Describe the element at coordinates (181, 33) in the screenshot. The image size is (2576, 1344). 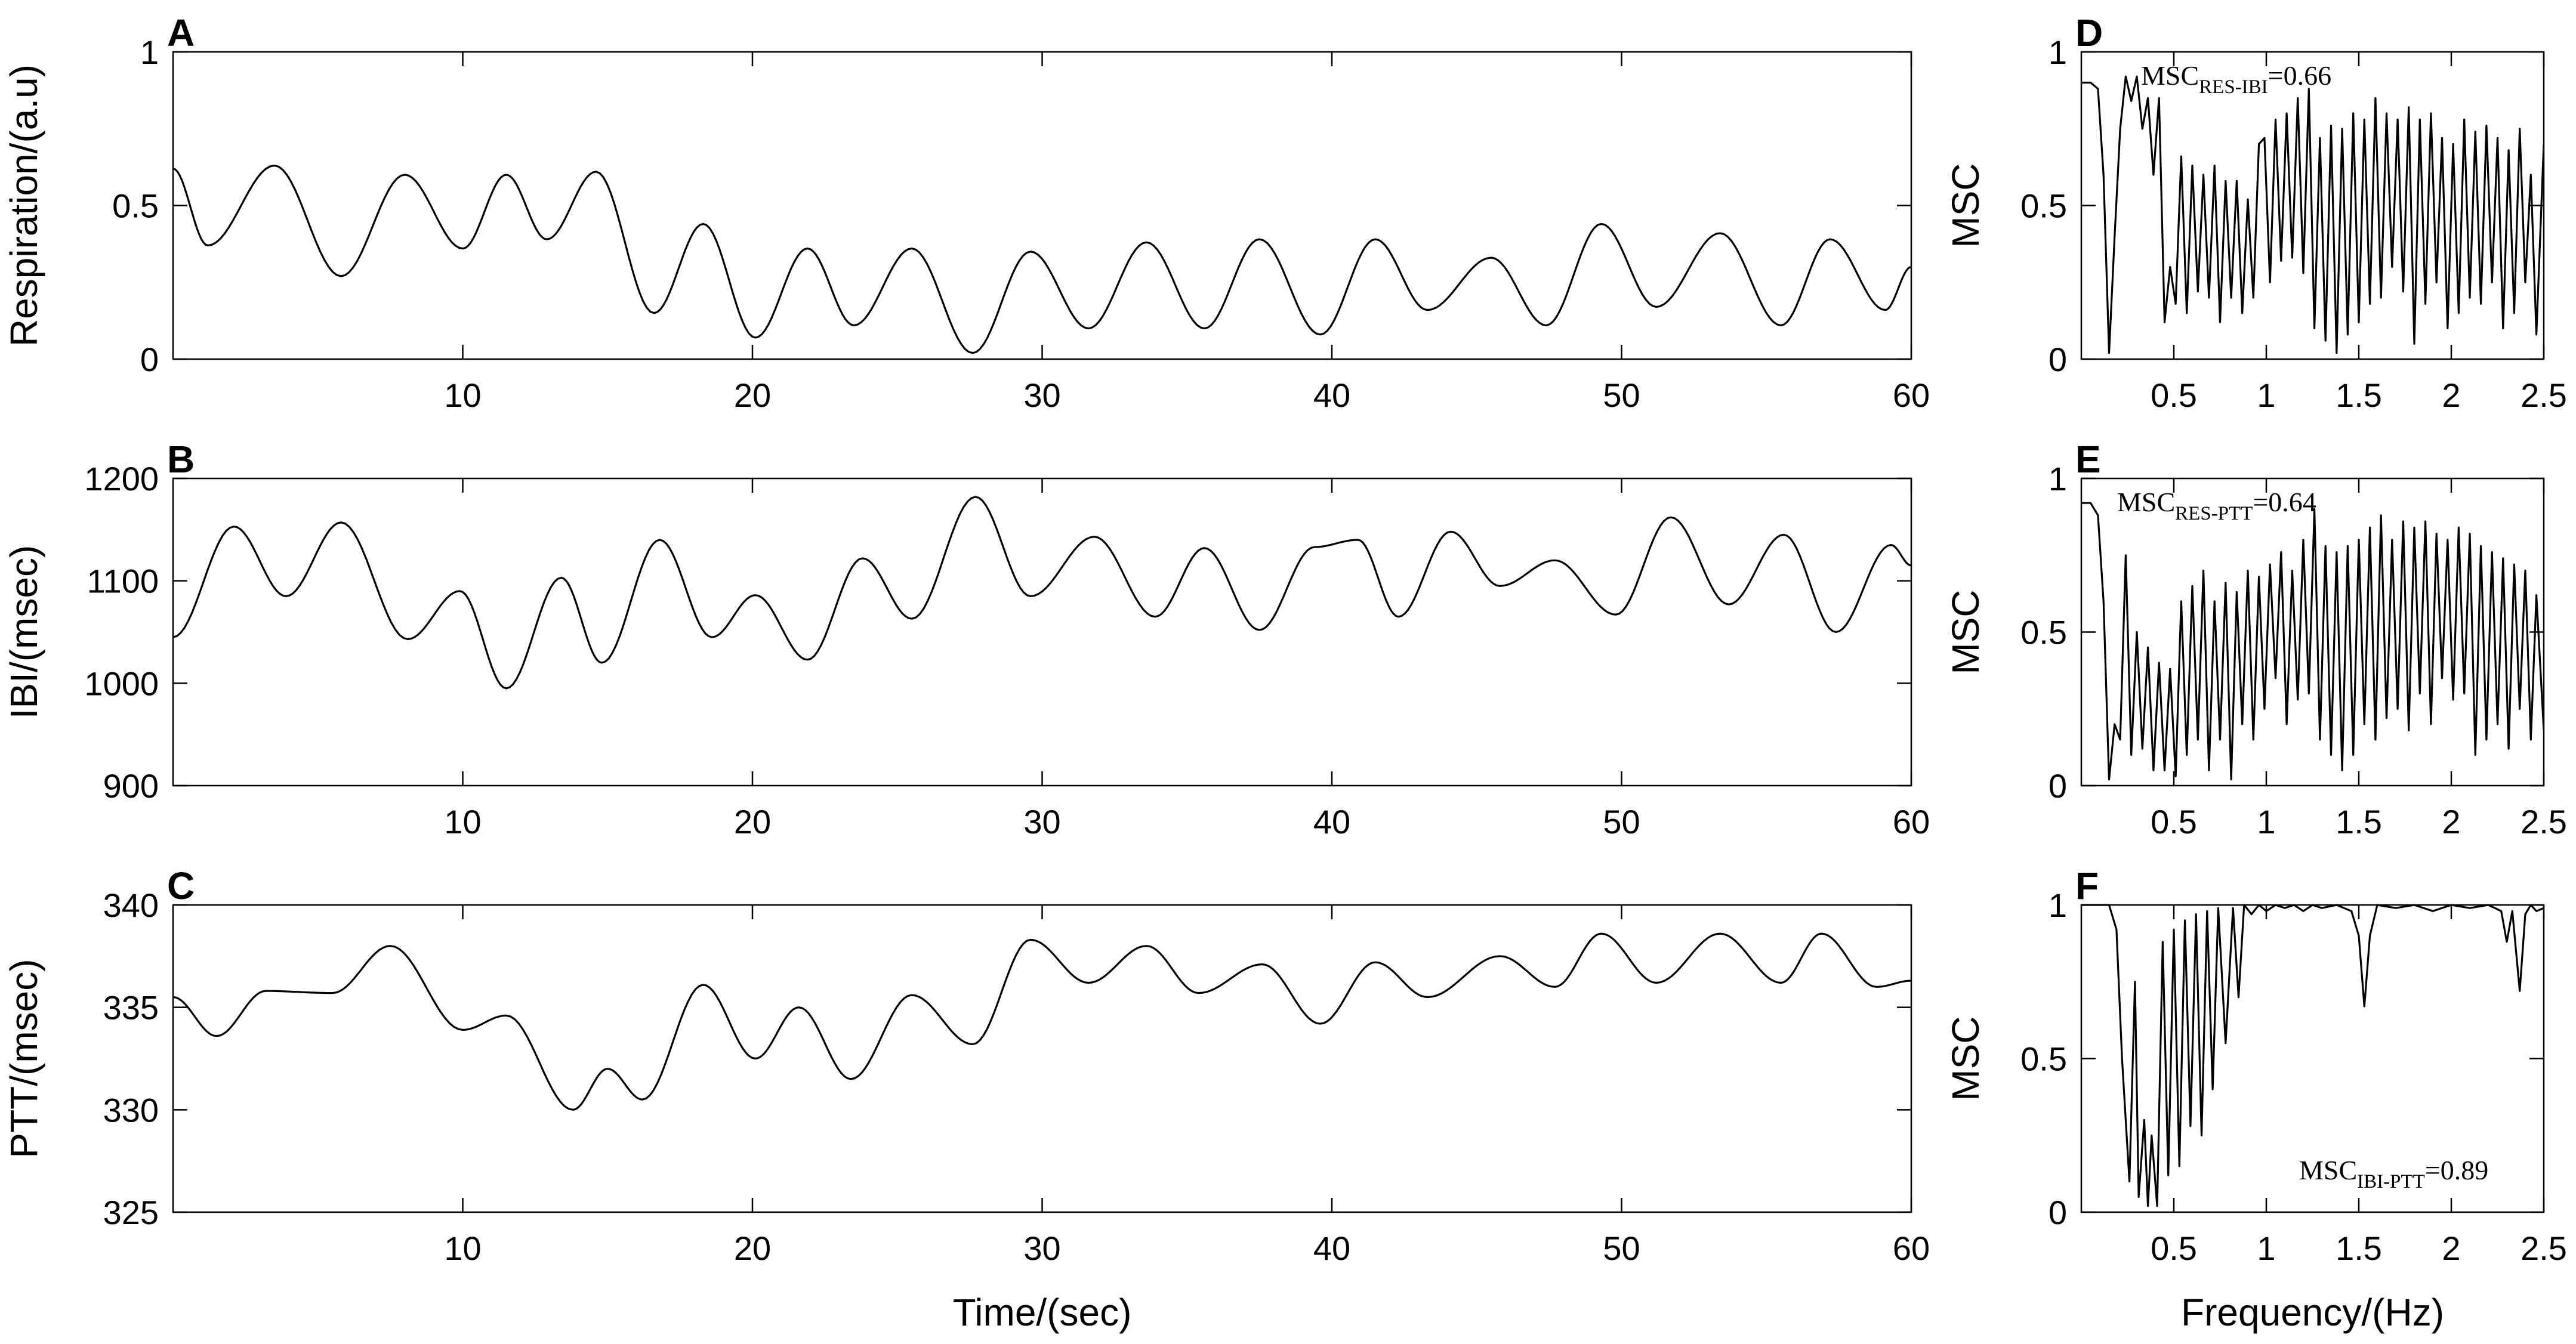
I see `panel-a-letter: A` at that location.